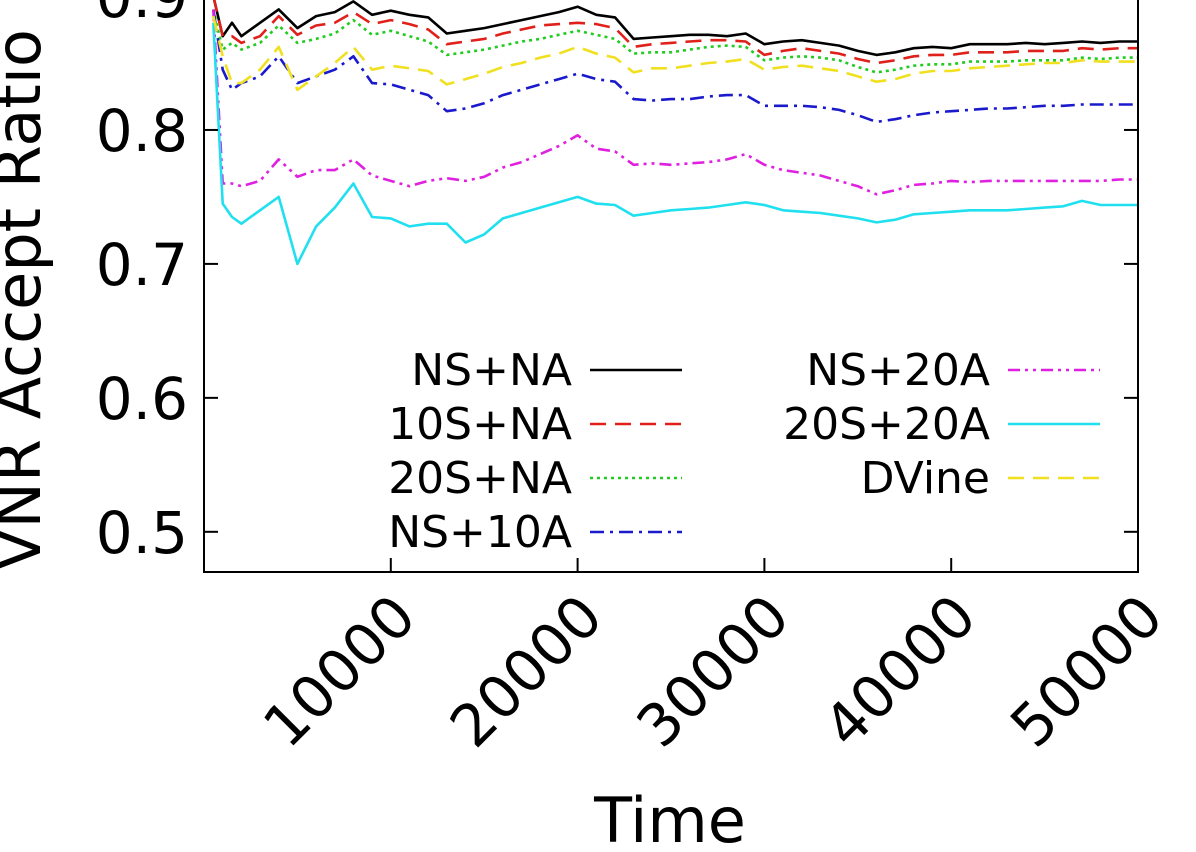 Image resolution: width=1196 pixels, height=852 pixels. I want to click on legend-label-ns-na: NS+NA, so click(491, 370).